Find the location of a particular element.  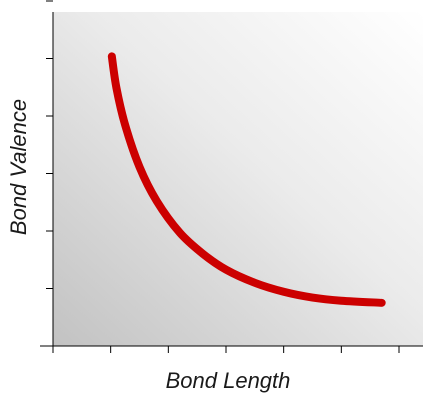

x-axis-ticks is located at coordinates (226, 349).